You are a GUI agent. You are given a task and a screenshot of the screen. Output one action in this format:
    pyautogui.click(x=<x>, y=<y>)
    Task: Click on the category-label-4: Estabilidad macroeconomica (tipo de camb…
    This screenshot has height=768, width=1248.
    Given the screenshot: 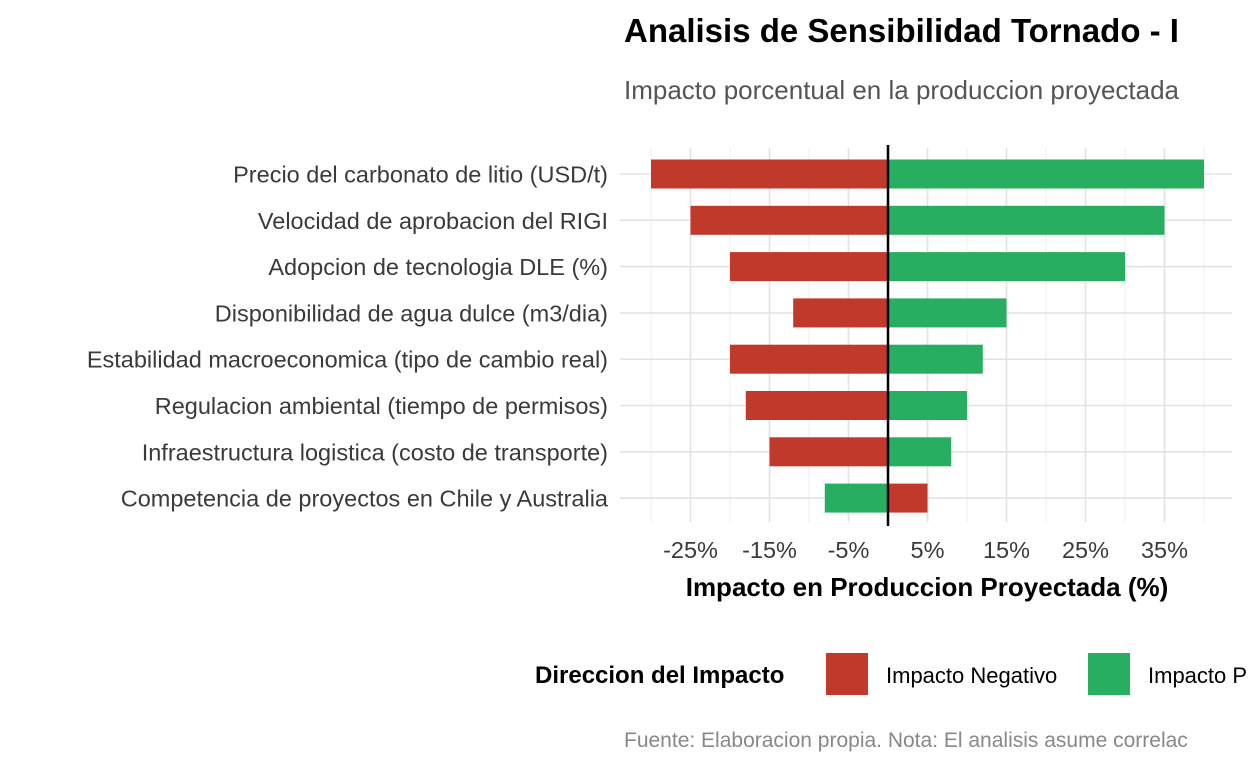 What is the action you would take?
    pyautogui.click(x=347, y=360)
    